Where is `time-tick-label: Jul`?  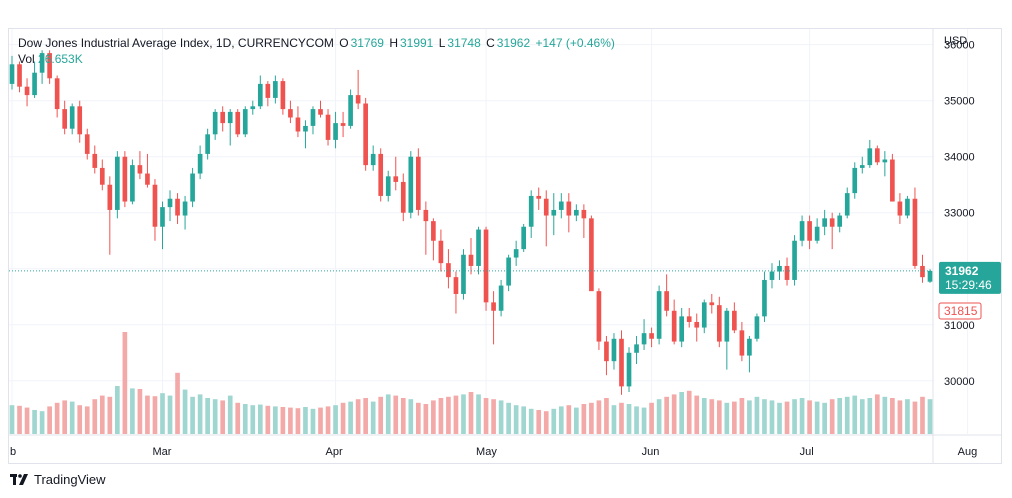 time-tick-label: Jul is located at coordinates (807, 452).